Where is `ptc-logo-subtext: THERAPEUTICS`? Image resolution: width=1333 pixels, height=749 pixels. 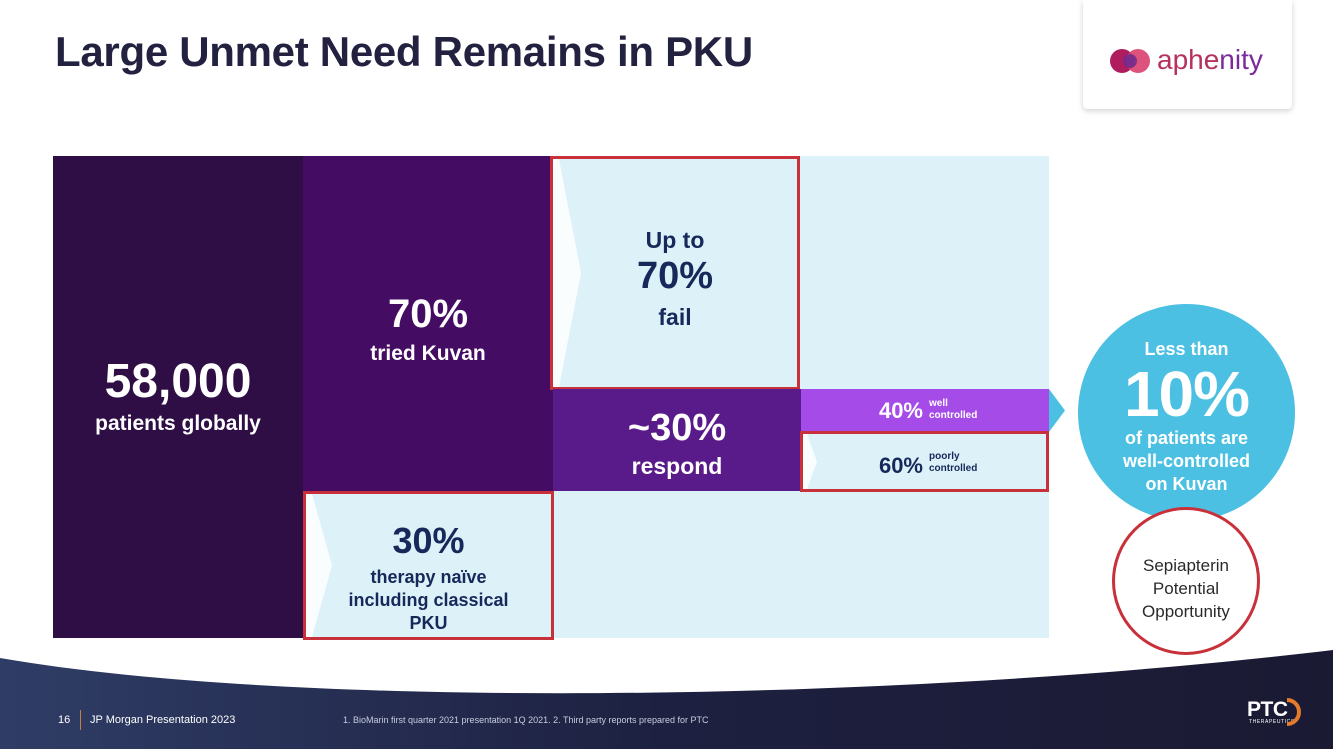 ptc-logo-subtext: THERAPEUTICS is located at coordinates (1272, 722).